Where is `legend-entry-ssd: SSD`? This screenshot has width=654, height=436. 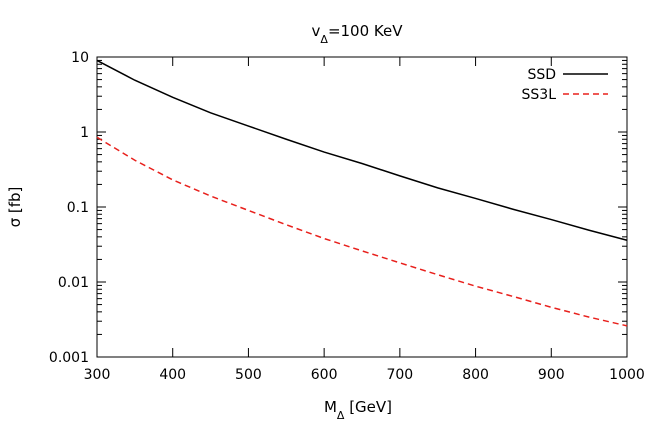 legend-entry-ssd: SSD is located at coordinates (541, 75).